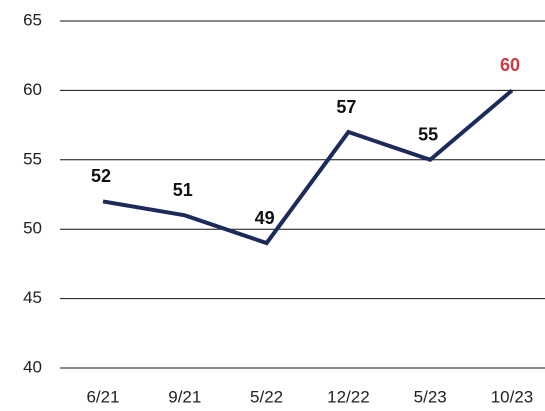  Describe the element at coordinates (32, 297) in the screenshot. I see `y-tick-label: 45` at that location.